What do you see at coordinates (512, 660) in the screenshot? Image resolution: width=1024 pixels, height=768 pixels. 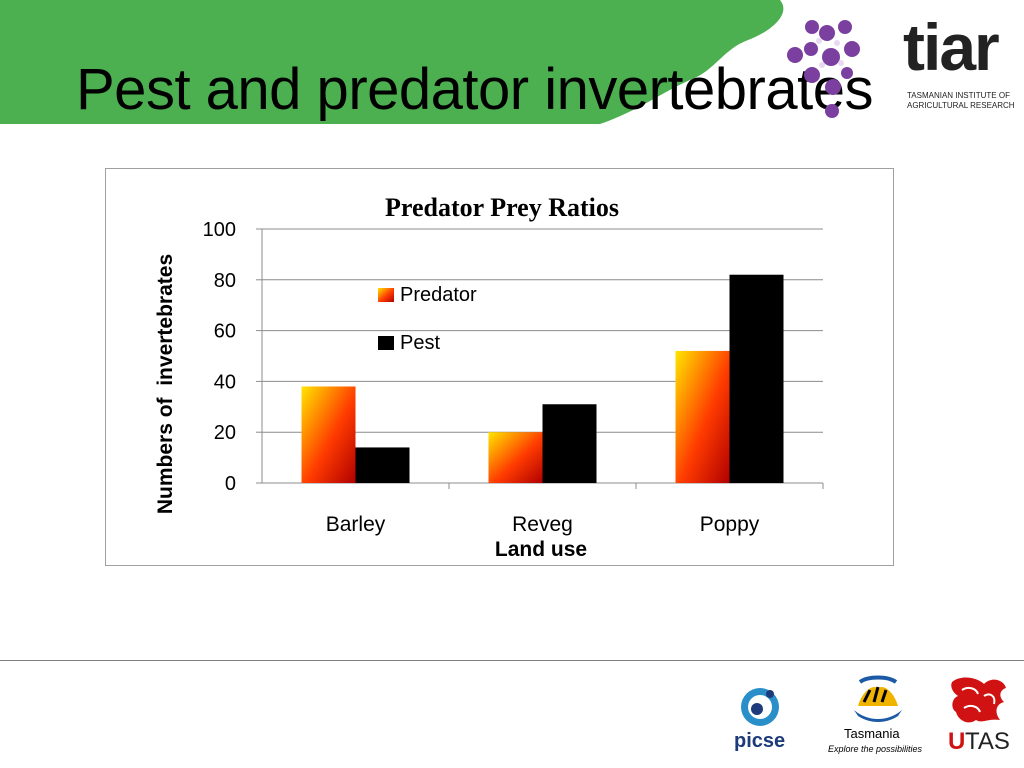 I see `footer-divider` at bounding box center [512, 660].